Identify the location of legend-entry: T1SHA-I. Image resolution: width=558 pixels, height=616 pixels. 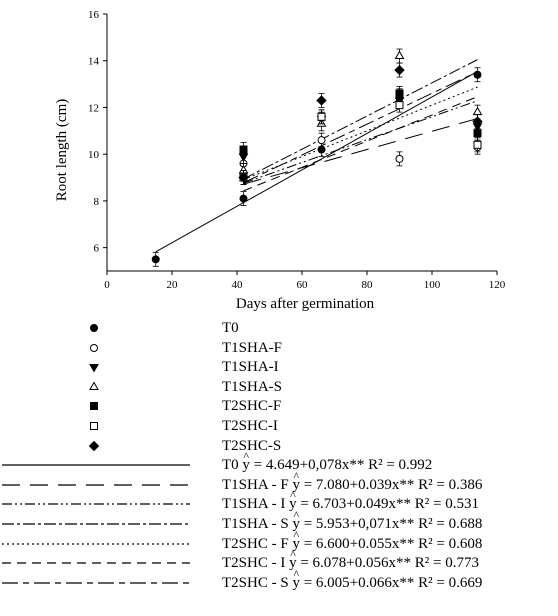
(279, 367).